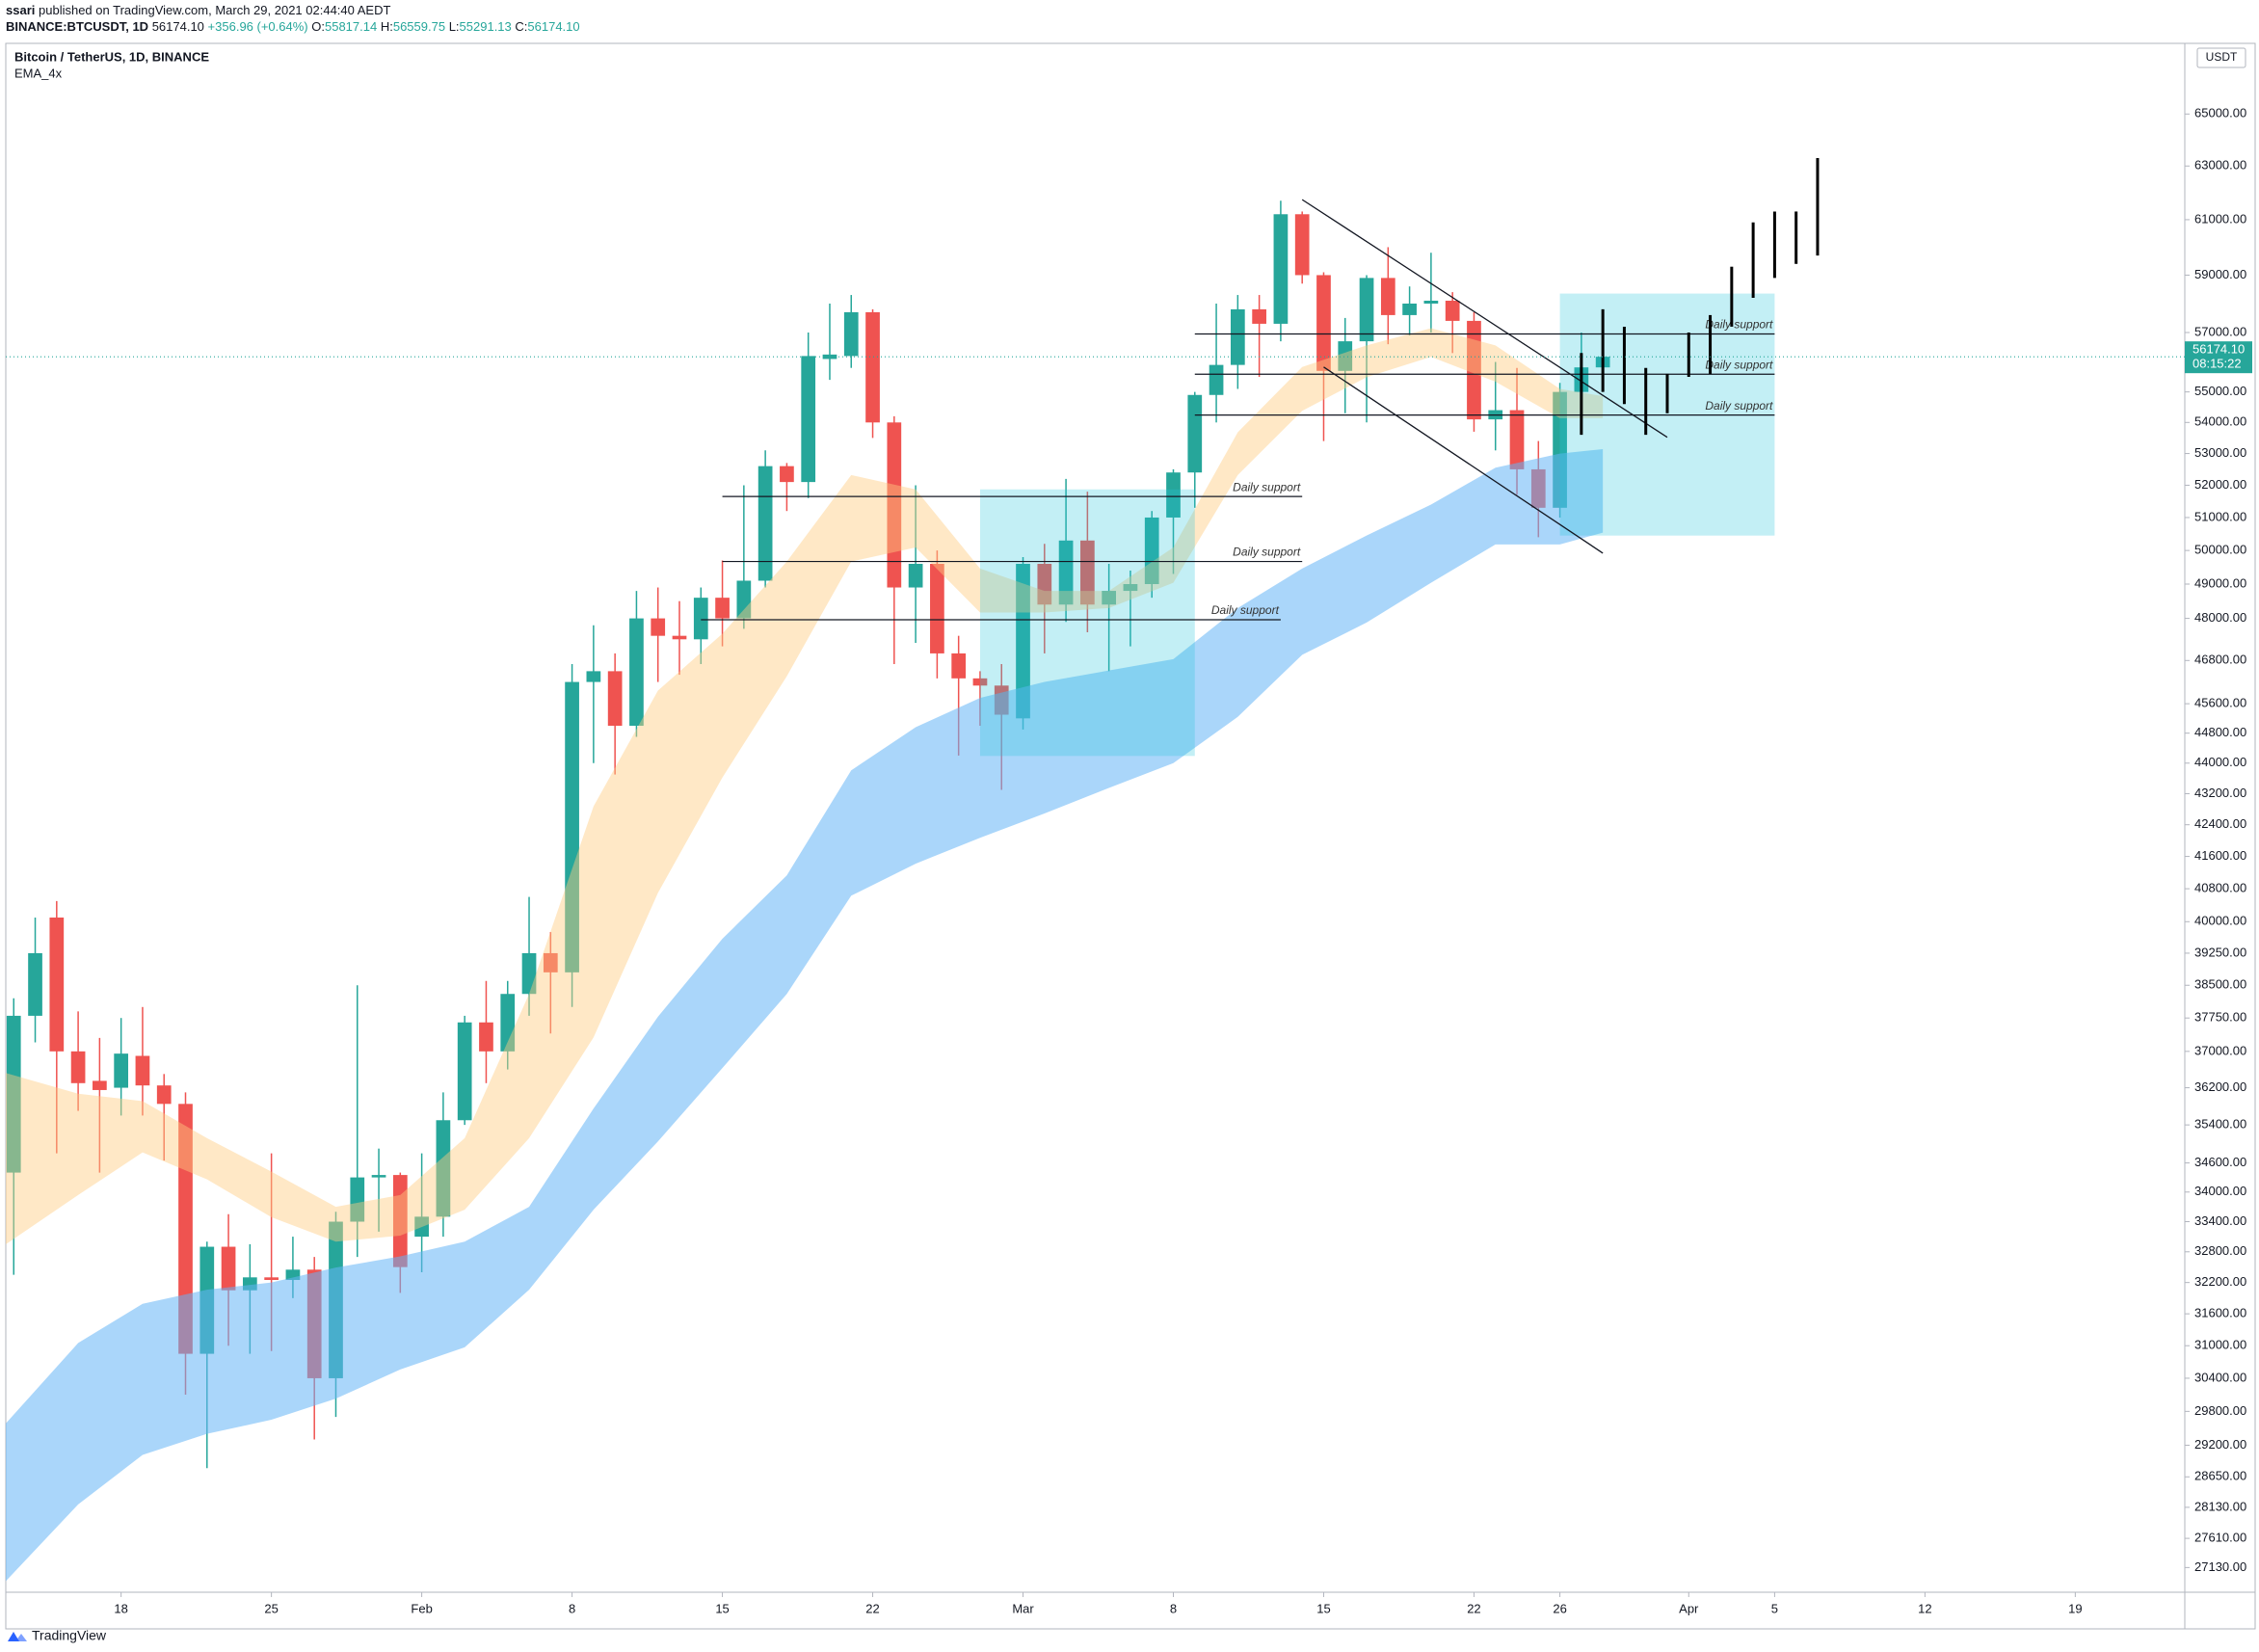  Describe the element at coordinates (2220, 550) in the screenshot. I see `y-tick-label: 50000.00` at that location.